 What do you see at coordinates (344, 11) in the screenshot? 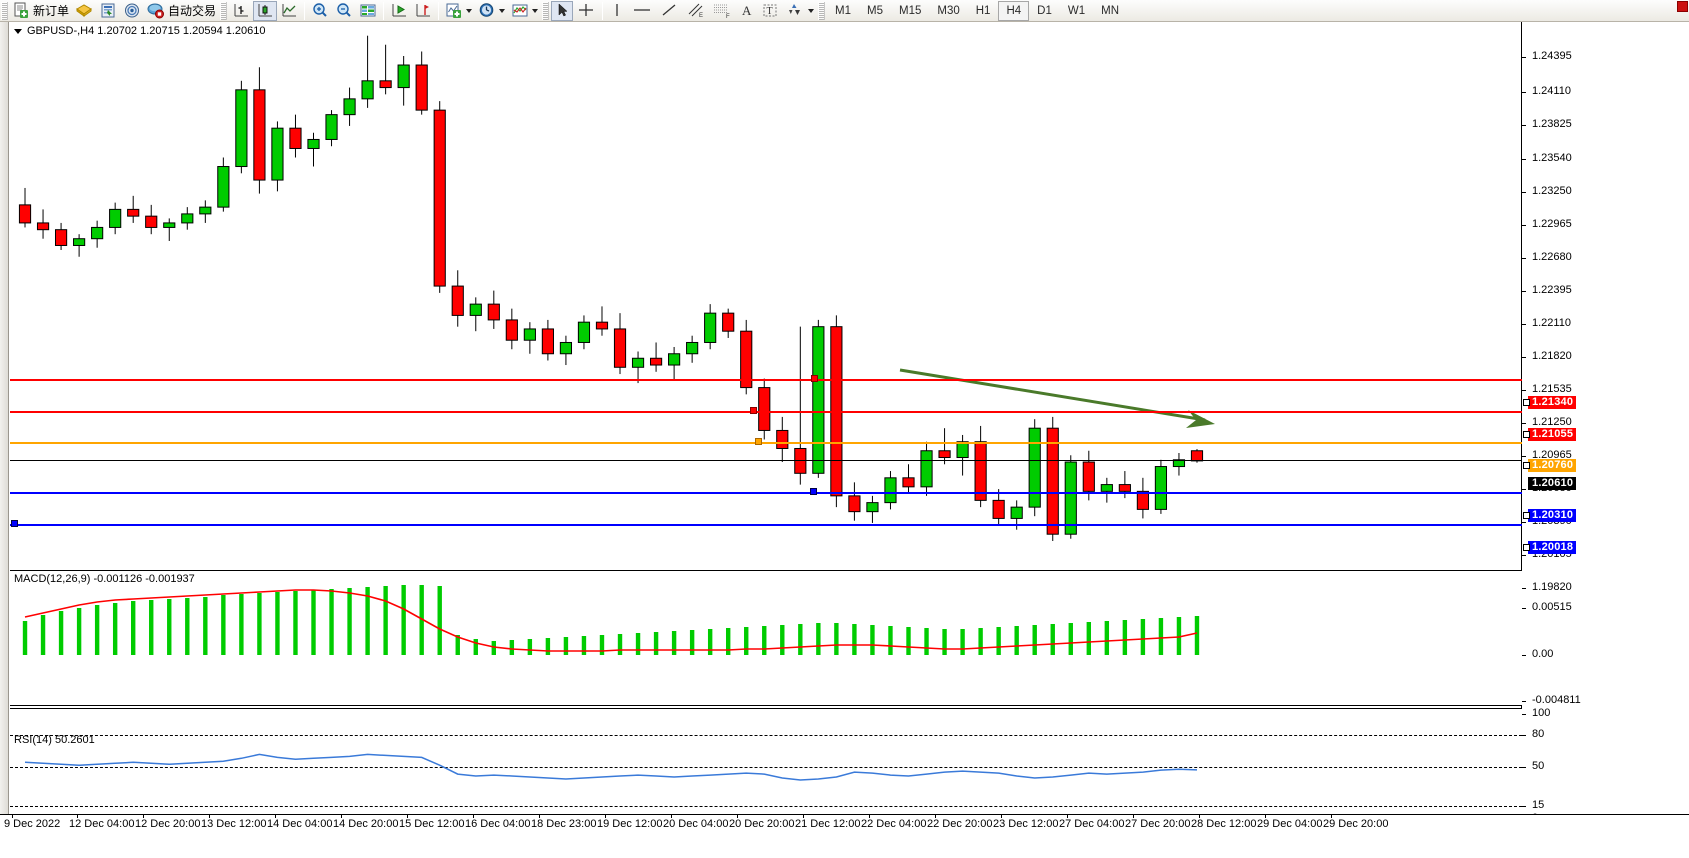
I see `zoom-out-button` at bounding box center [344, 11].